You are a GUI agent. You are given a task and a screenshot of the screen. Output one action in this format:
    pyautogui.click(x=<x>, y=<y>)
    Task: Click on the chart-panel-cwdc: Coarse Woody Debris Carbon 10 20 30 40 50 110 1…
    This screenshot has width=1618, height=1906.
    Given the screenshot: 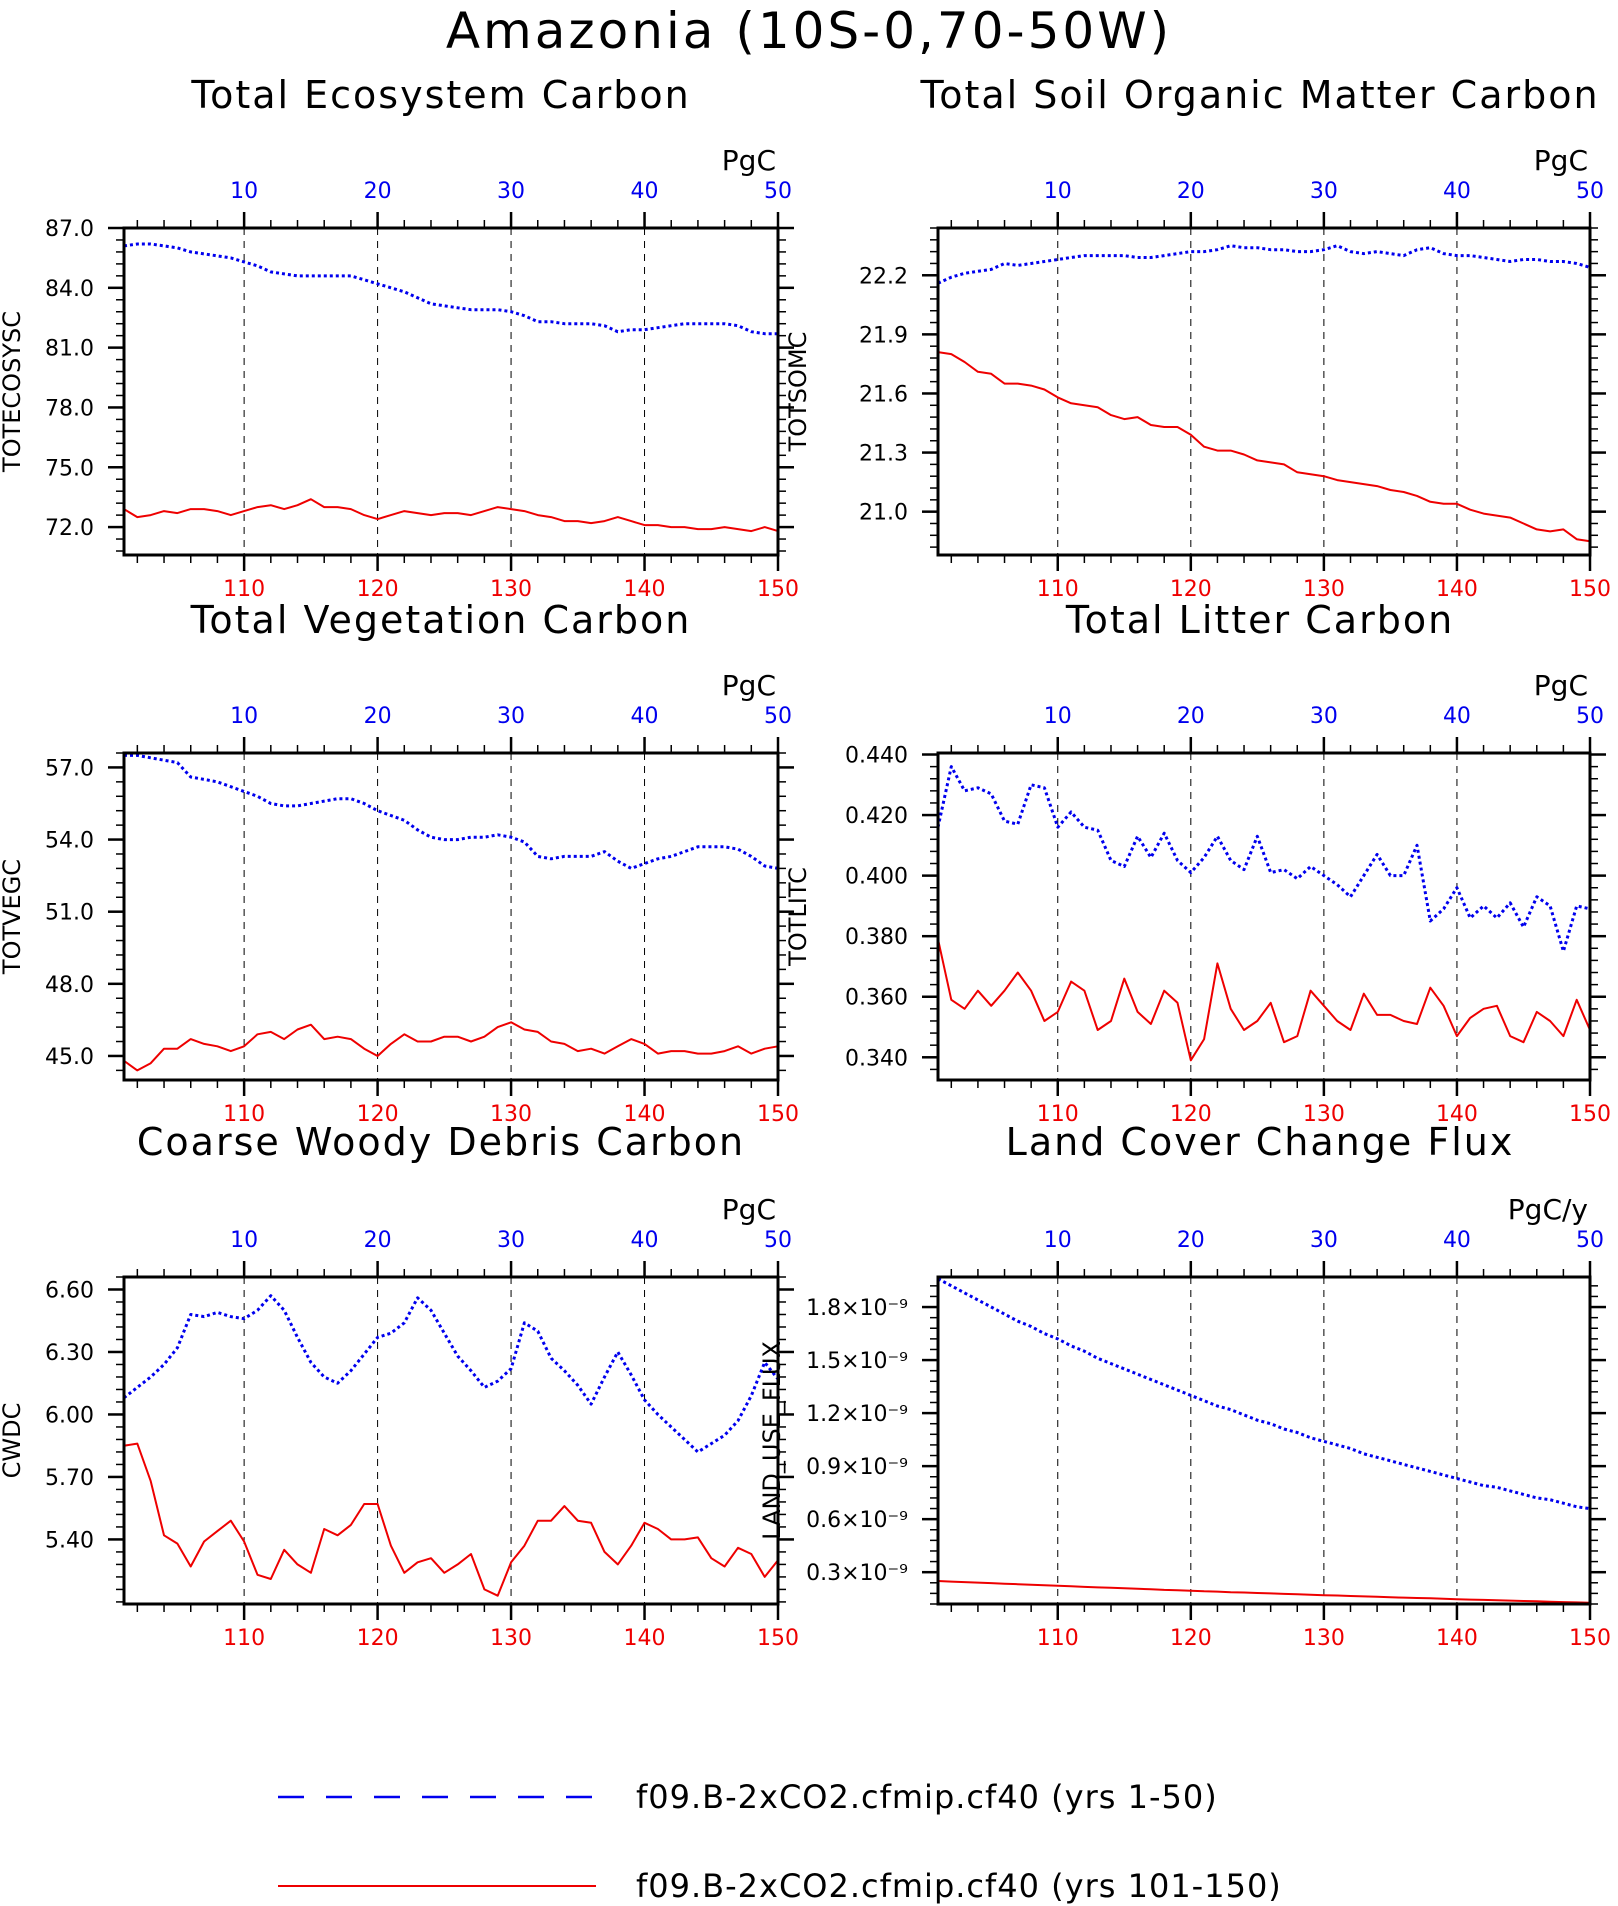 What is the action you would take?
    pyautogui.click(x=399, y=1385)
    